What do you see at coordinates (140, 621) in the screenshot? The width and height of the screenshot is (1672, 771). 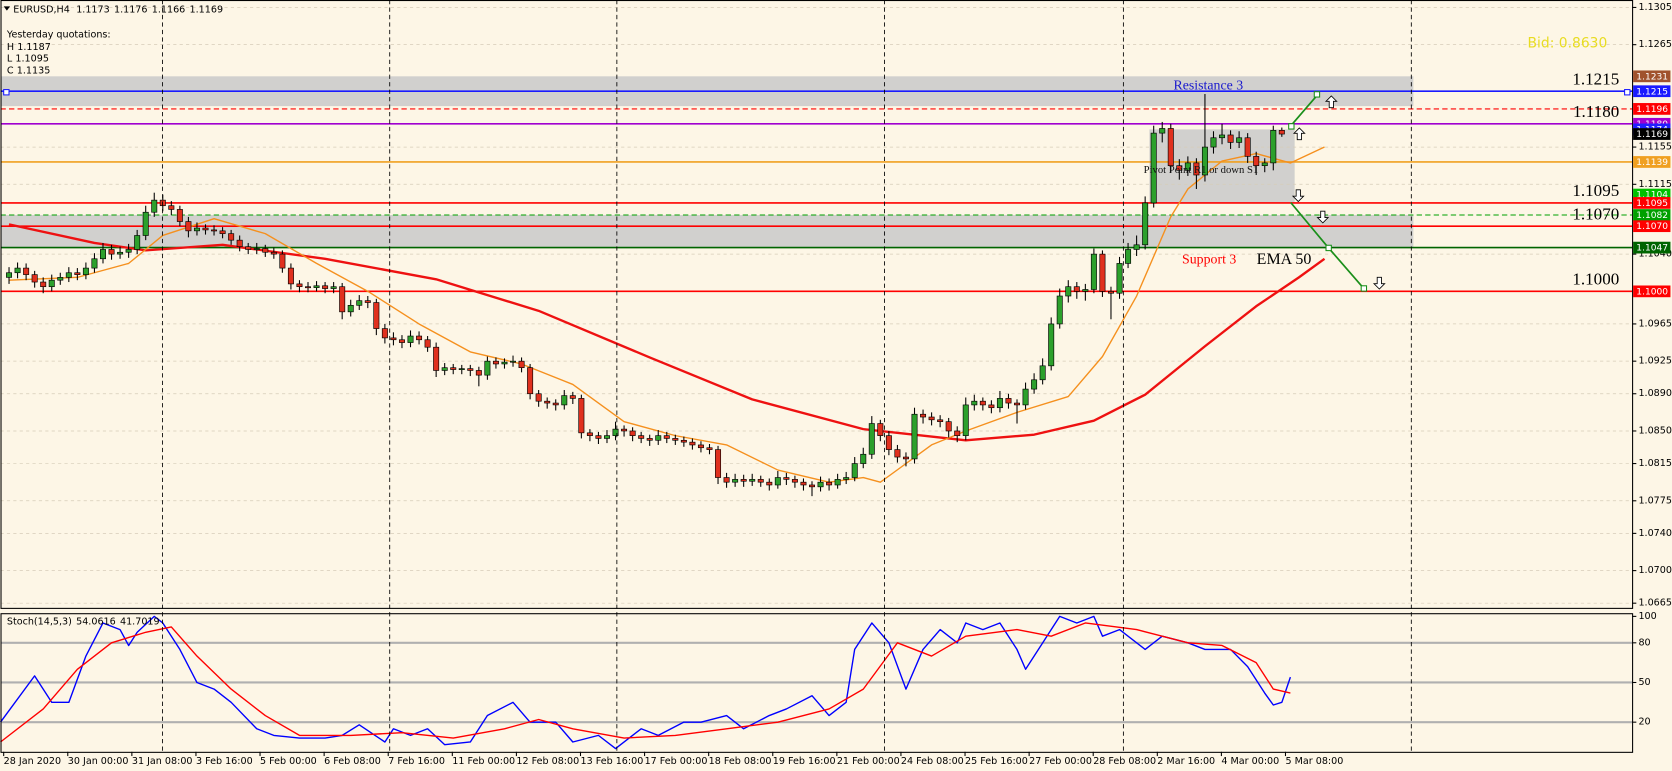 I see `stoch-d: 41.7019` at bounding box center [140, 621].